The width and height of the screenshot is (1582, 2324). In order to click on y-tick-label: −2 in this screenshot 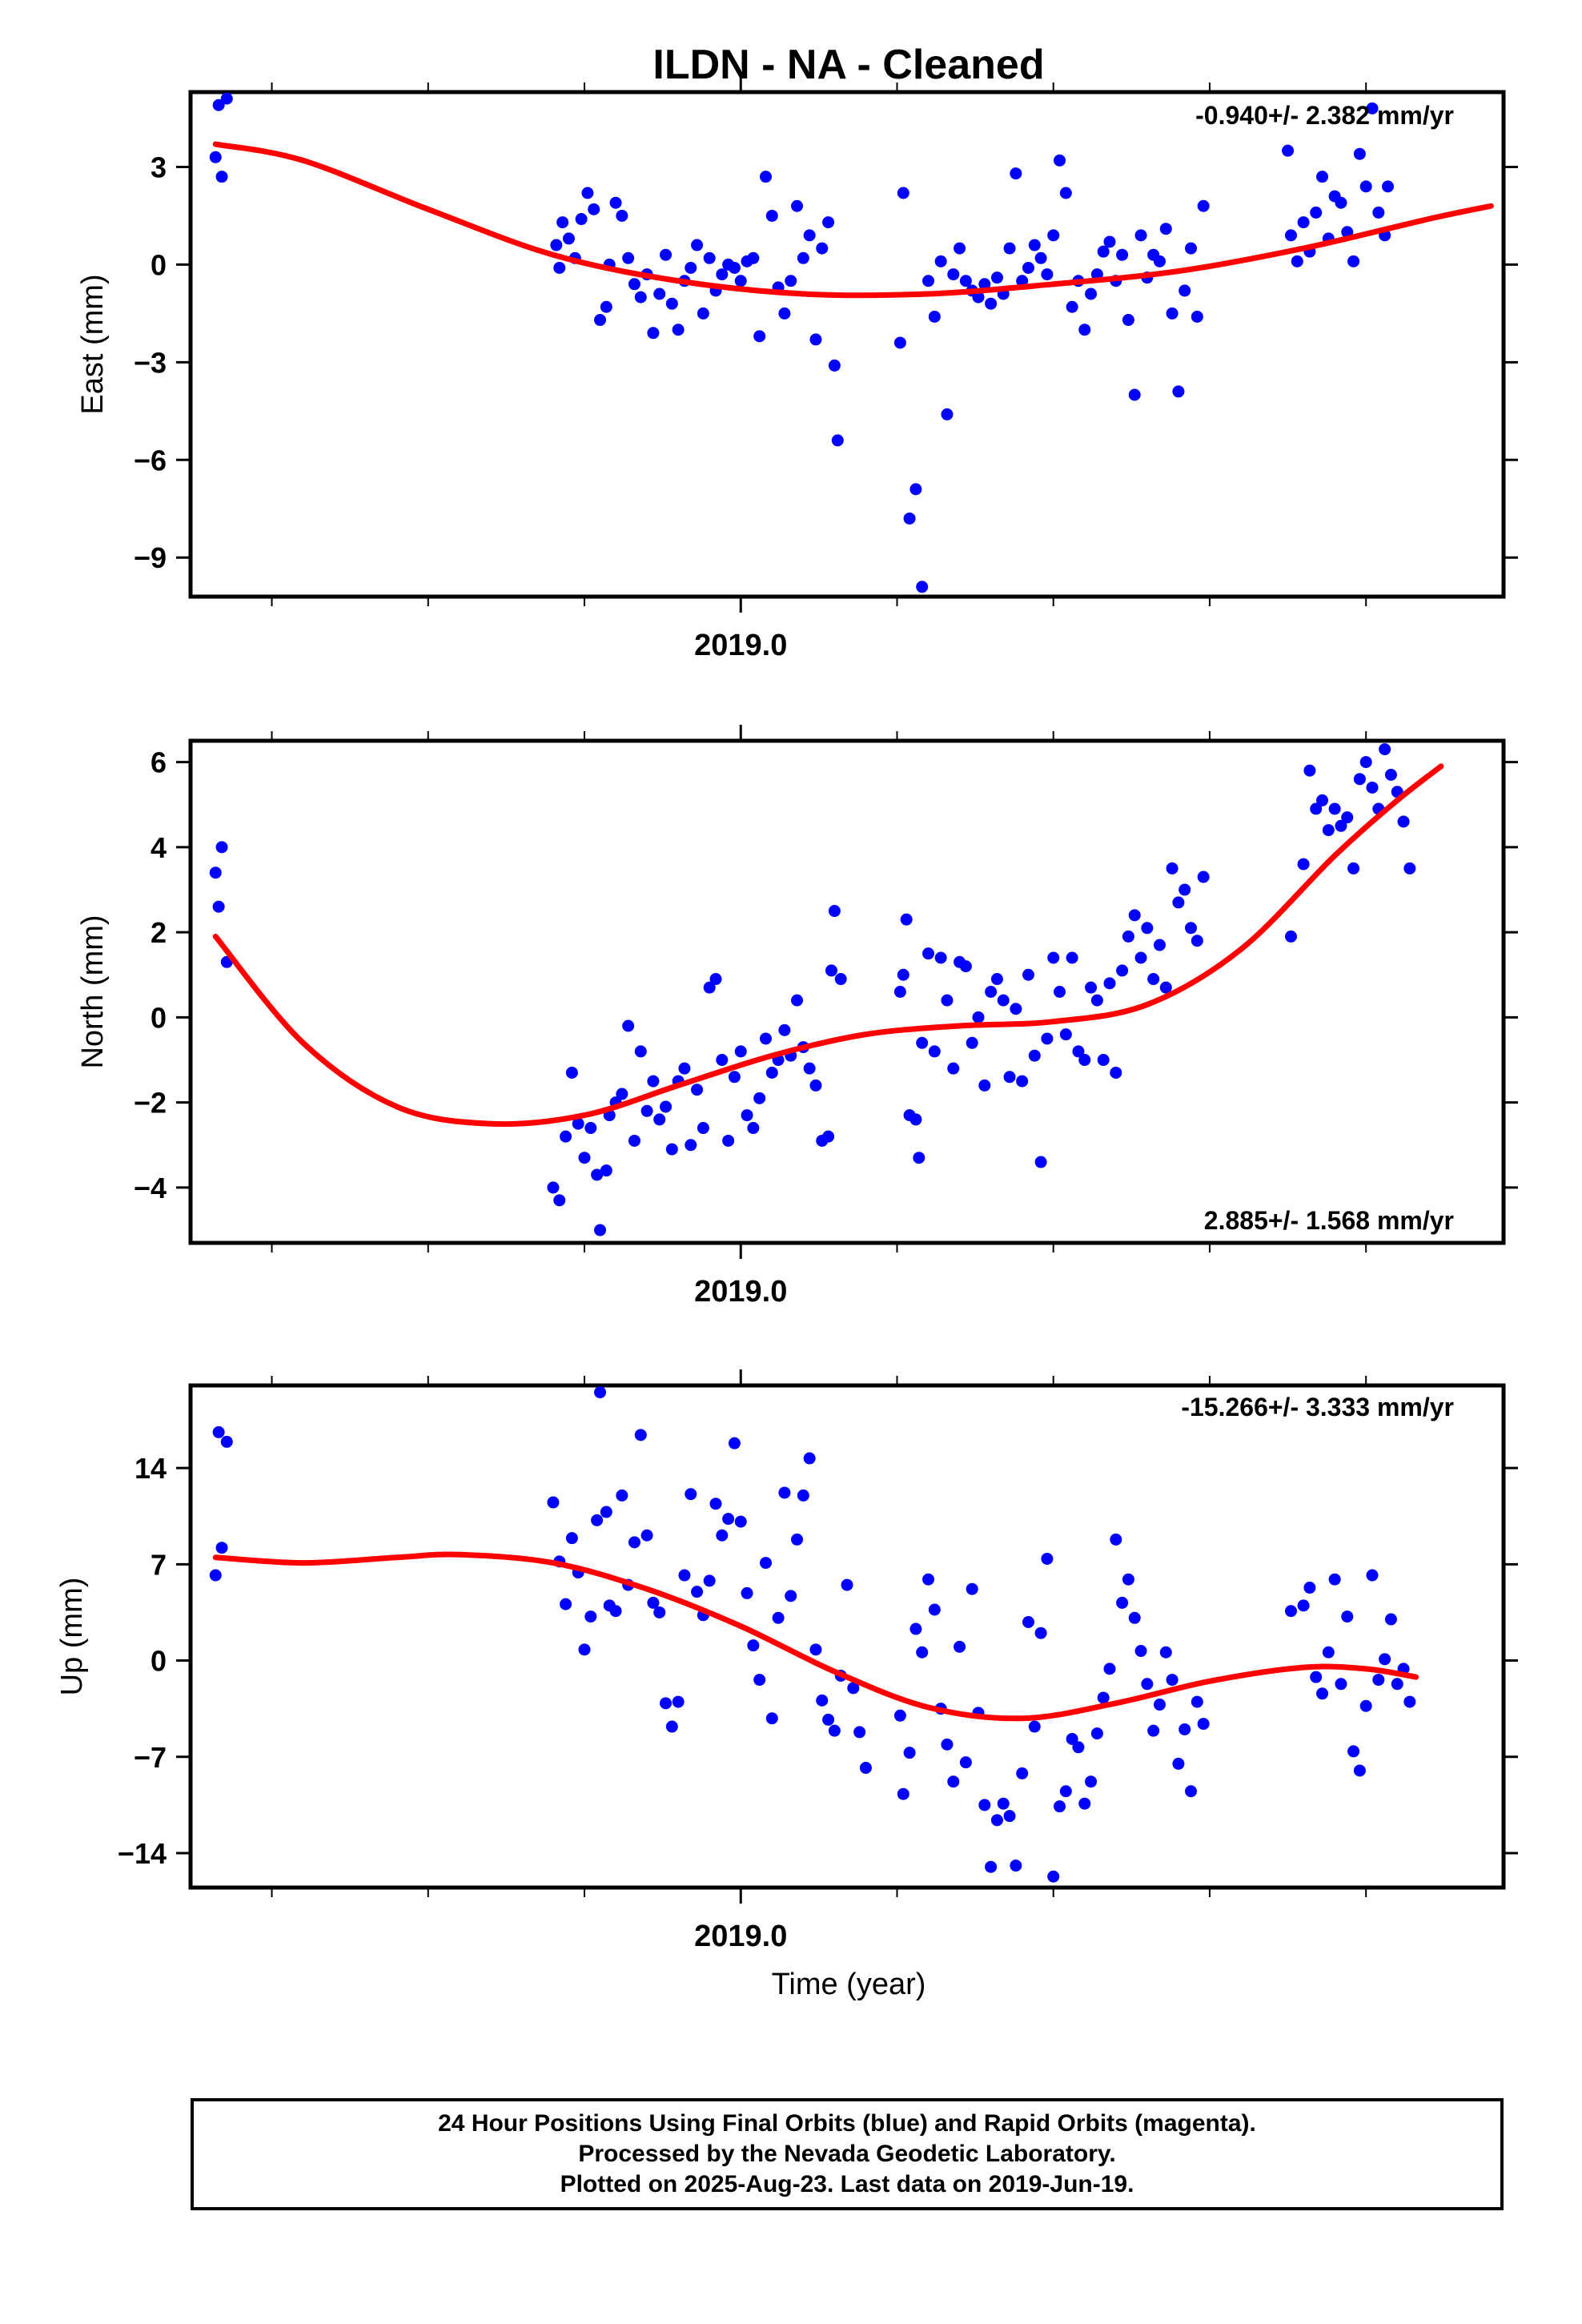, I will do `click(151, 1103)`.